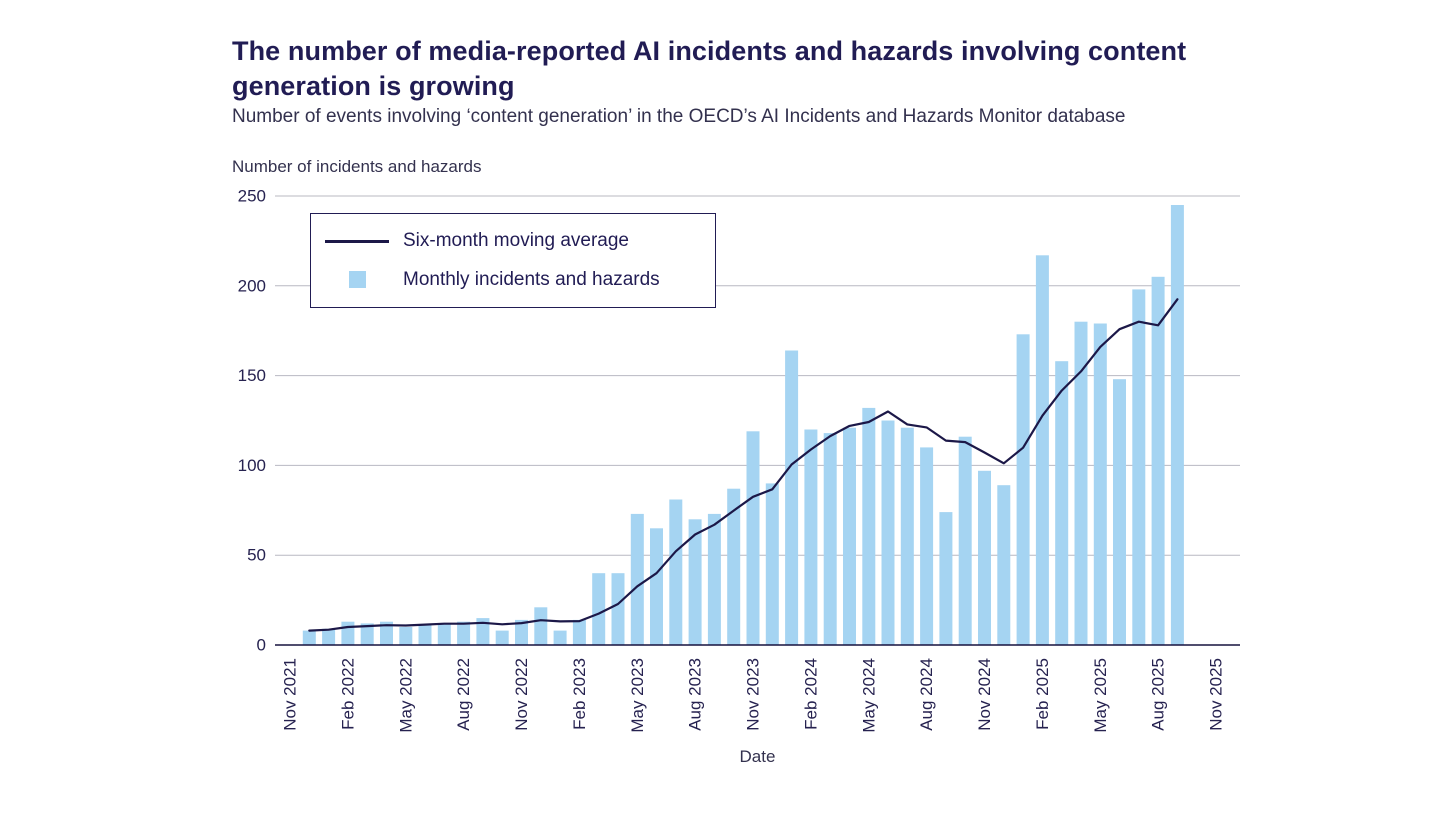  What do you see at coordinates (425, 635) in the screenshot?
I see `bar-jun-2022` at bounding box center [425, 635].